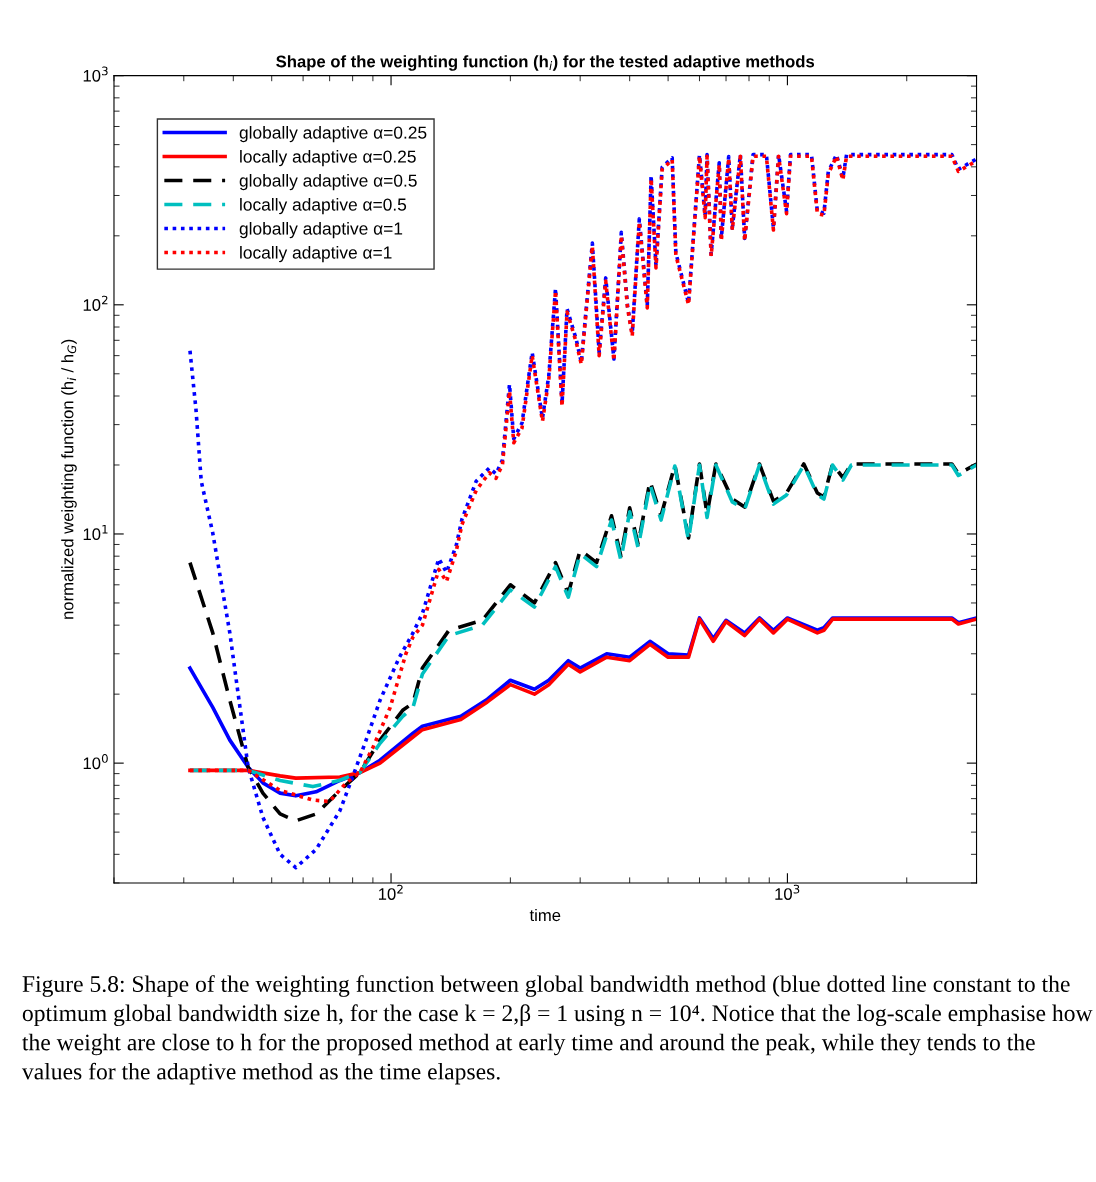 This screenshot has width=1096, height=1182. I want to click on y-tick-label: 10$^{0}$, so click(95, 762).